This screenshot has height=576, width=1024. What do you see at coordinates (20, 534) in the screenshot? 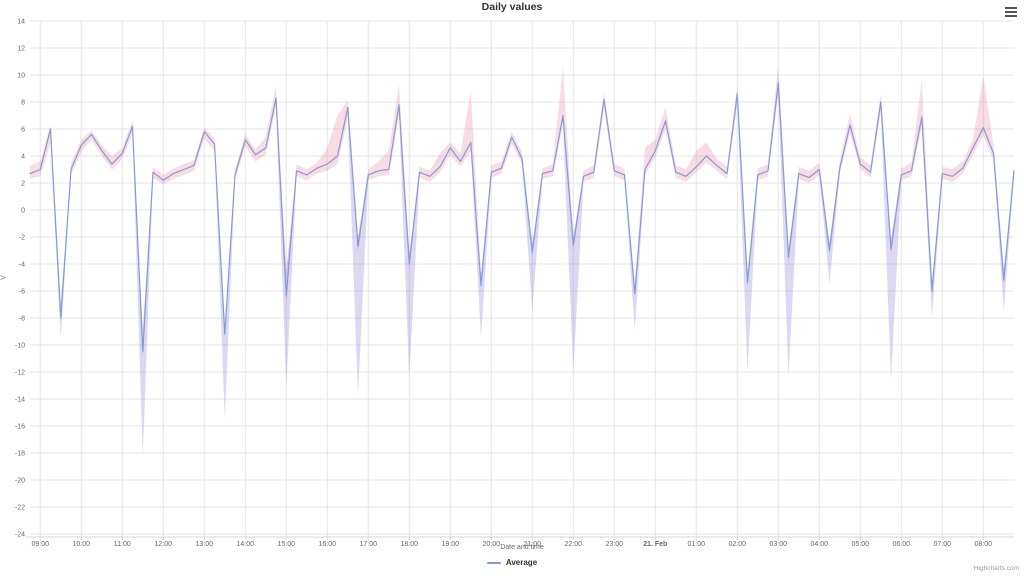
I see `y-tick-label: -24` at bounding box center [20, 534].